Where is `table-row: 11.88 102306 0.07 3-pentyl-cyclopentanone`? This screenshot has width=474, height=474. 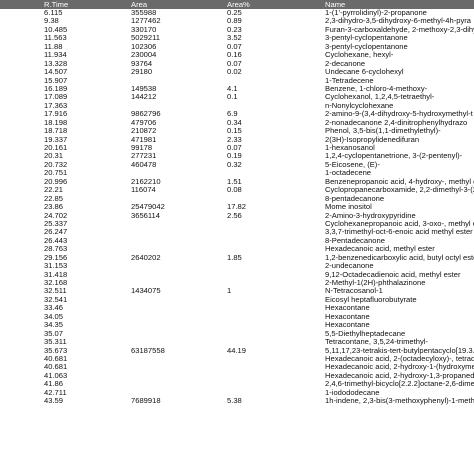 table-row: 11.88 102306 0.07 3-pentyl-cyclopentanone is located at coordinates (237, 47).